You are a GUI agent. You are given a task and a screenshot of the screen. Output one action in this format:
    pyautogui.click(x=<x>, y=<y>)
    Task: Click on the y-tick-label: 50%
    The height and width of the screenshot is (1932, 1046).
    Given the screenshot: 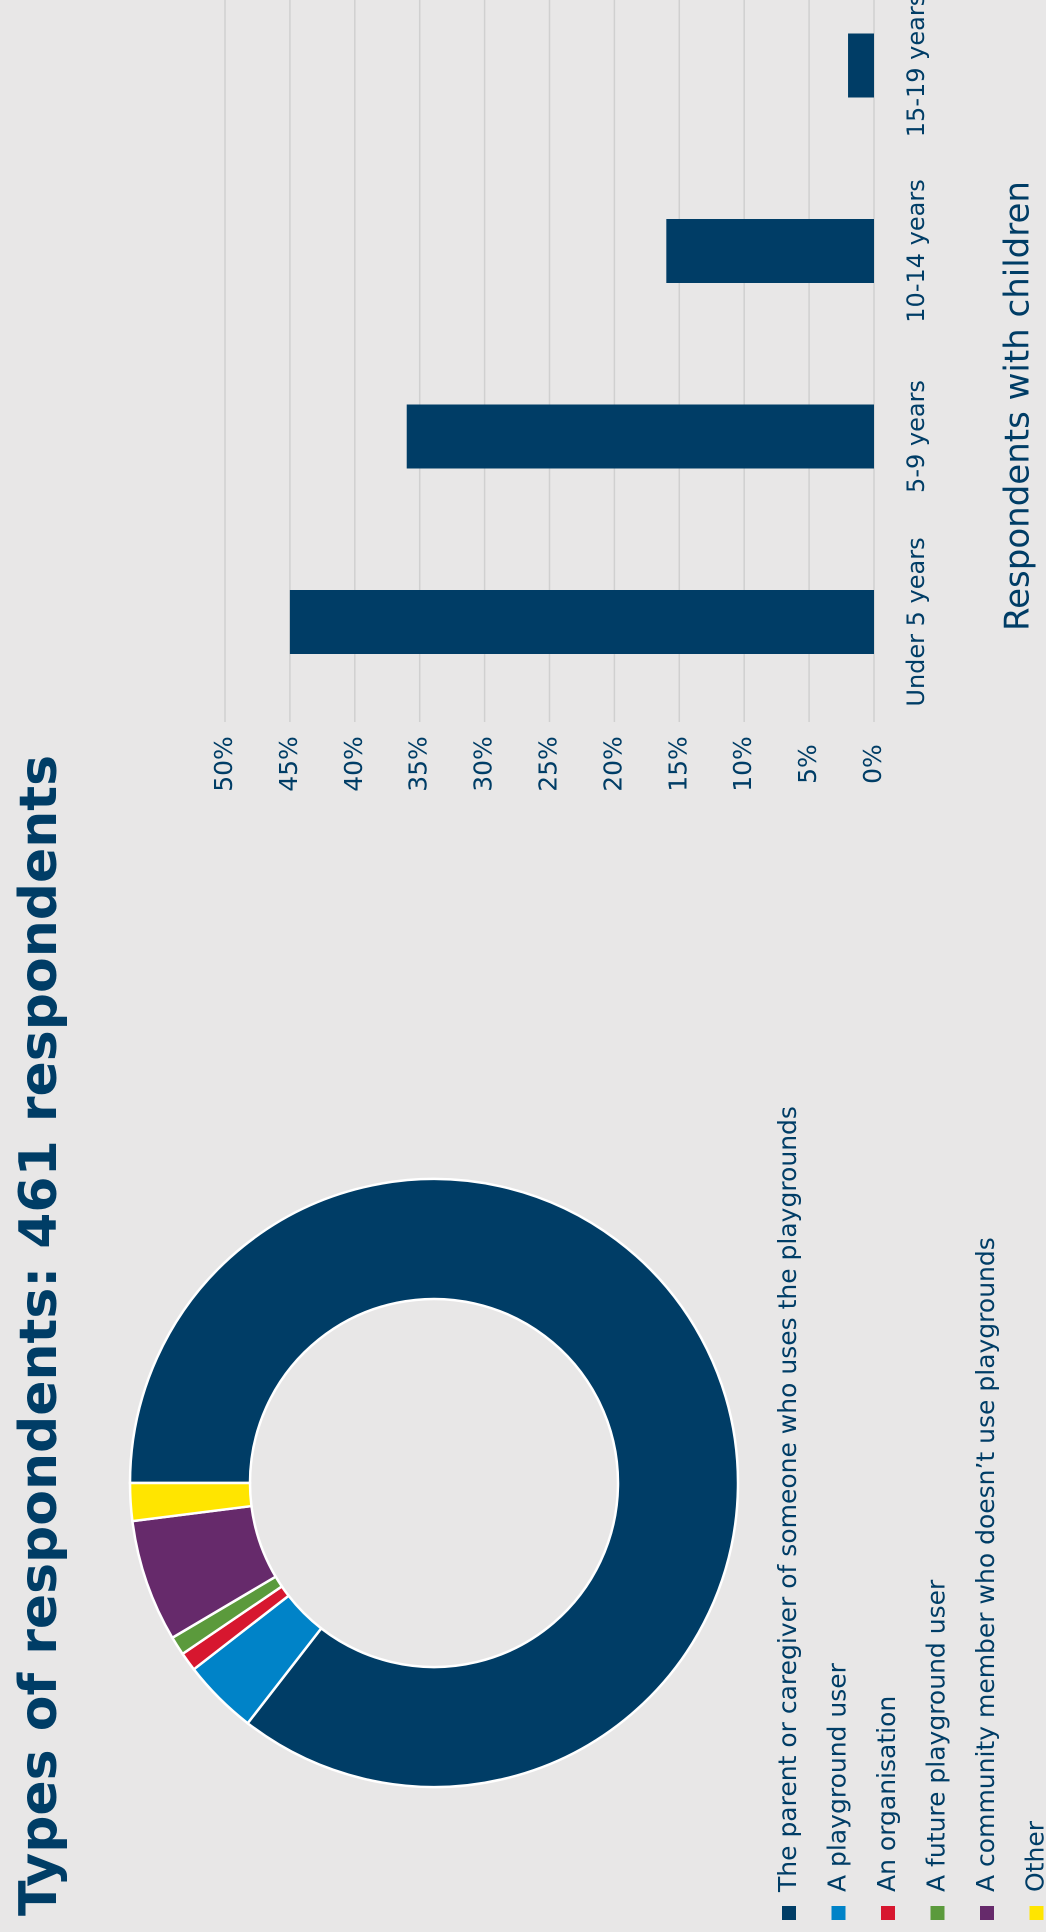 What is the action you would take?
    pyautogui.click(x=223, y=764)
    